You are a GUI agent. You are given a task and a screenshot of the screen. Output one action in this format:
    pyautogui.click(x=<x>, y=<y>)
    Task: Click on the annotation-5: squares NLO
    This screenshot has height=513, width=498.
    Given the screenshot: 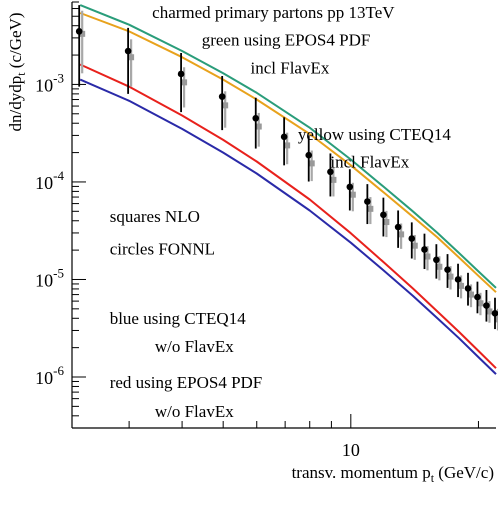 What is the action you would take?
    pyautogui.click(x=155, y=216)
    